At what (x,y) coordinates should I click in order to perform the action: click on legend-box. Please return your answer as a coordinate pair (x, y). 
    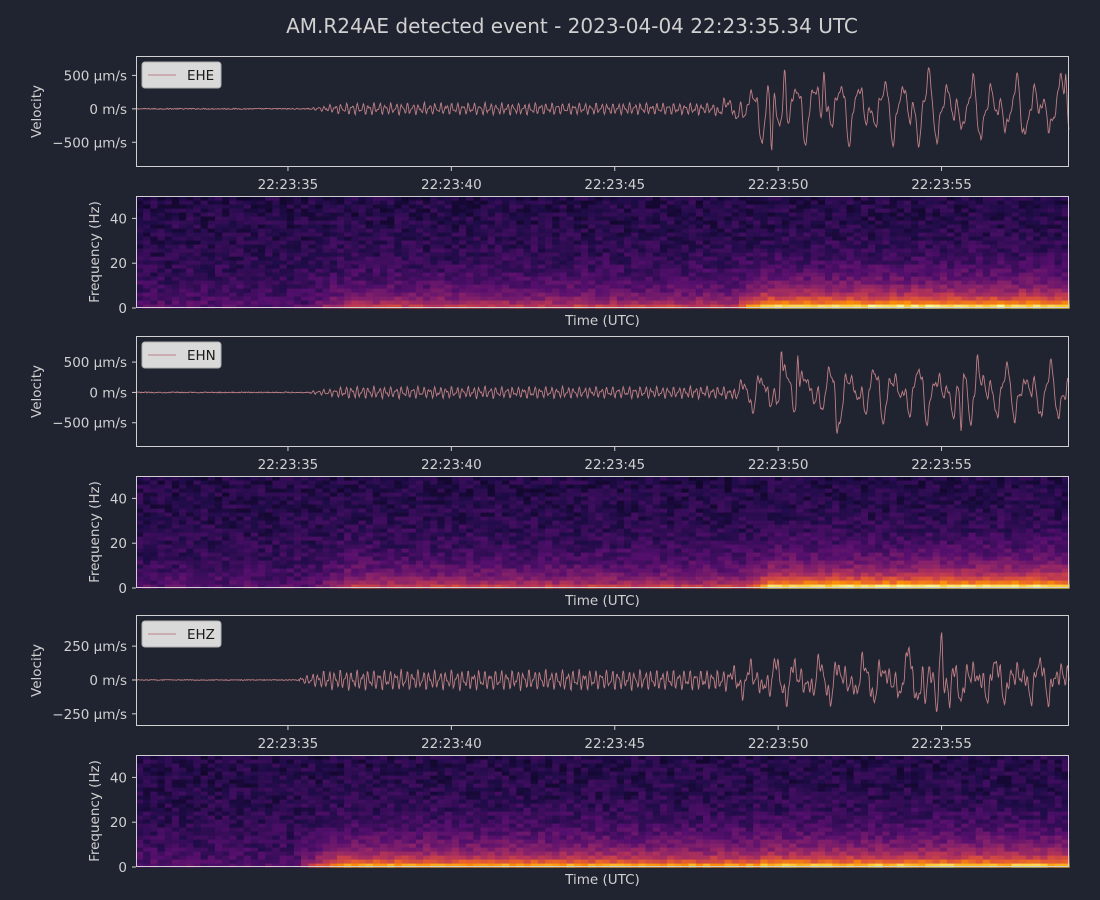
    Looking at the image, I should click on (181, 75).